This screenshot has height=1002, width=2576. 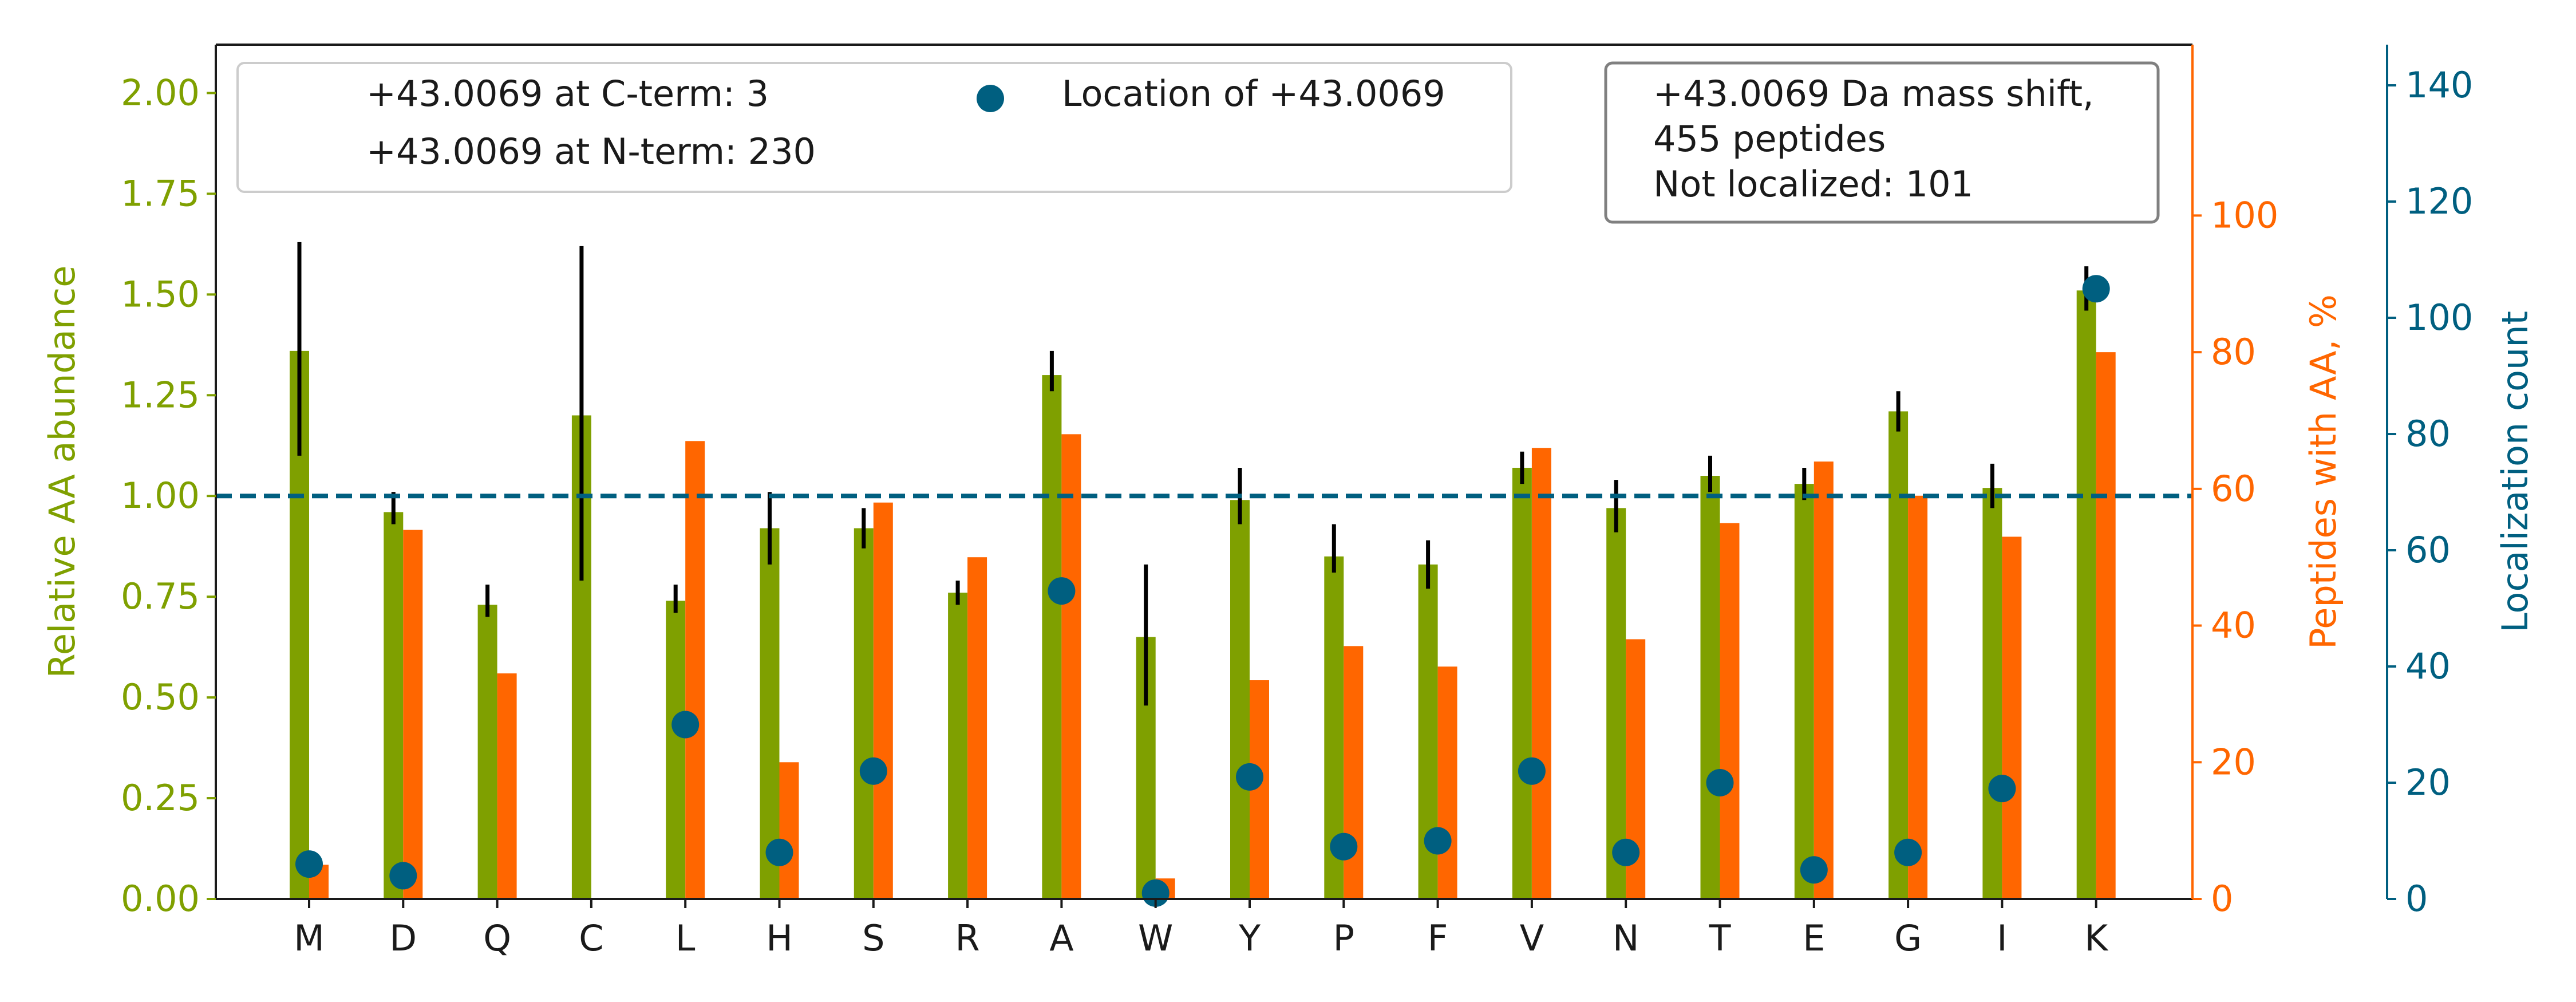 What do you see at coordinates (1522, 683) in the screenshot?
I see `abundance-bar-v` at bounding box center [1522, 683].